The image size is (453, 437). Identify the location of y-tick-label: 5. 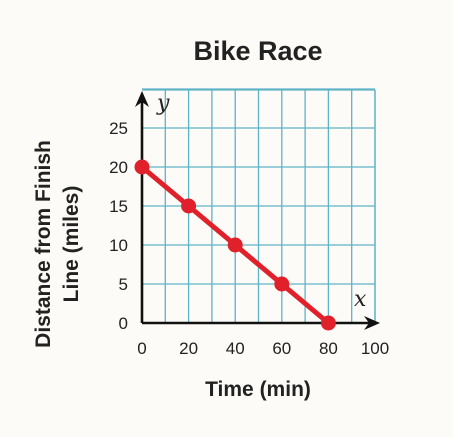
(123, 284).